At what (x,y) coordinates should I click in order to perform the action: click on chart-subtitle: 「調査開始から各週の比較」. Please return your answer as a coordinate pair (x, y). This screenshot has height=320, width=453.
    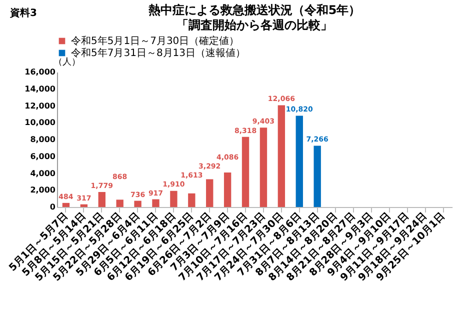
    Looking at the image, I should click on (254, 25).